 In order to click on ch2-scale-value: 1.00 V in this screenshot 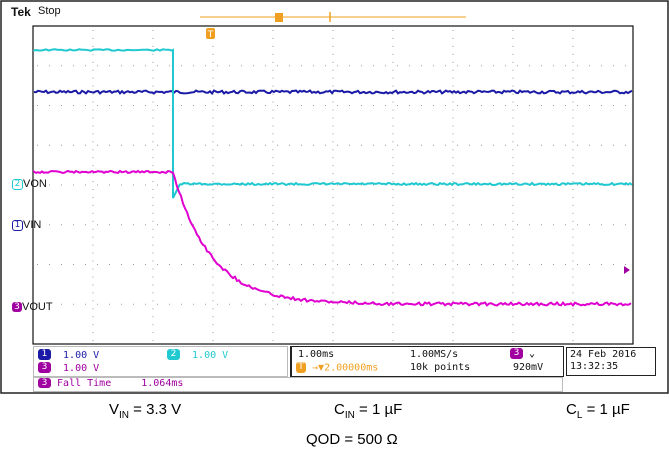, I will do `click(210, 355)`.